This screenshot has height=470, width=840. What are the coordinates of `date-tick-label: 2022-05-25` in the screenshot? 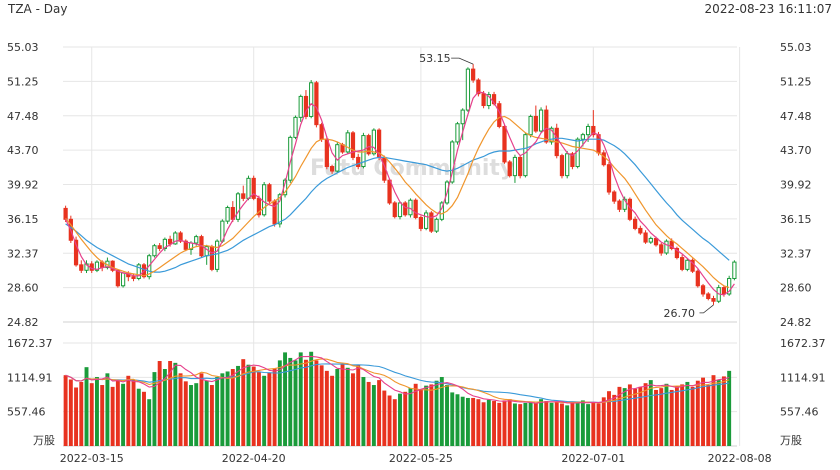 It's located at (421, 458).